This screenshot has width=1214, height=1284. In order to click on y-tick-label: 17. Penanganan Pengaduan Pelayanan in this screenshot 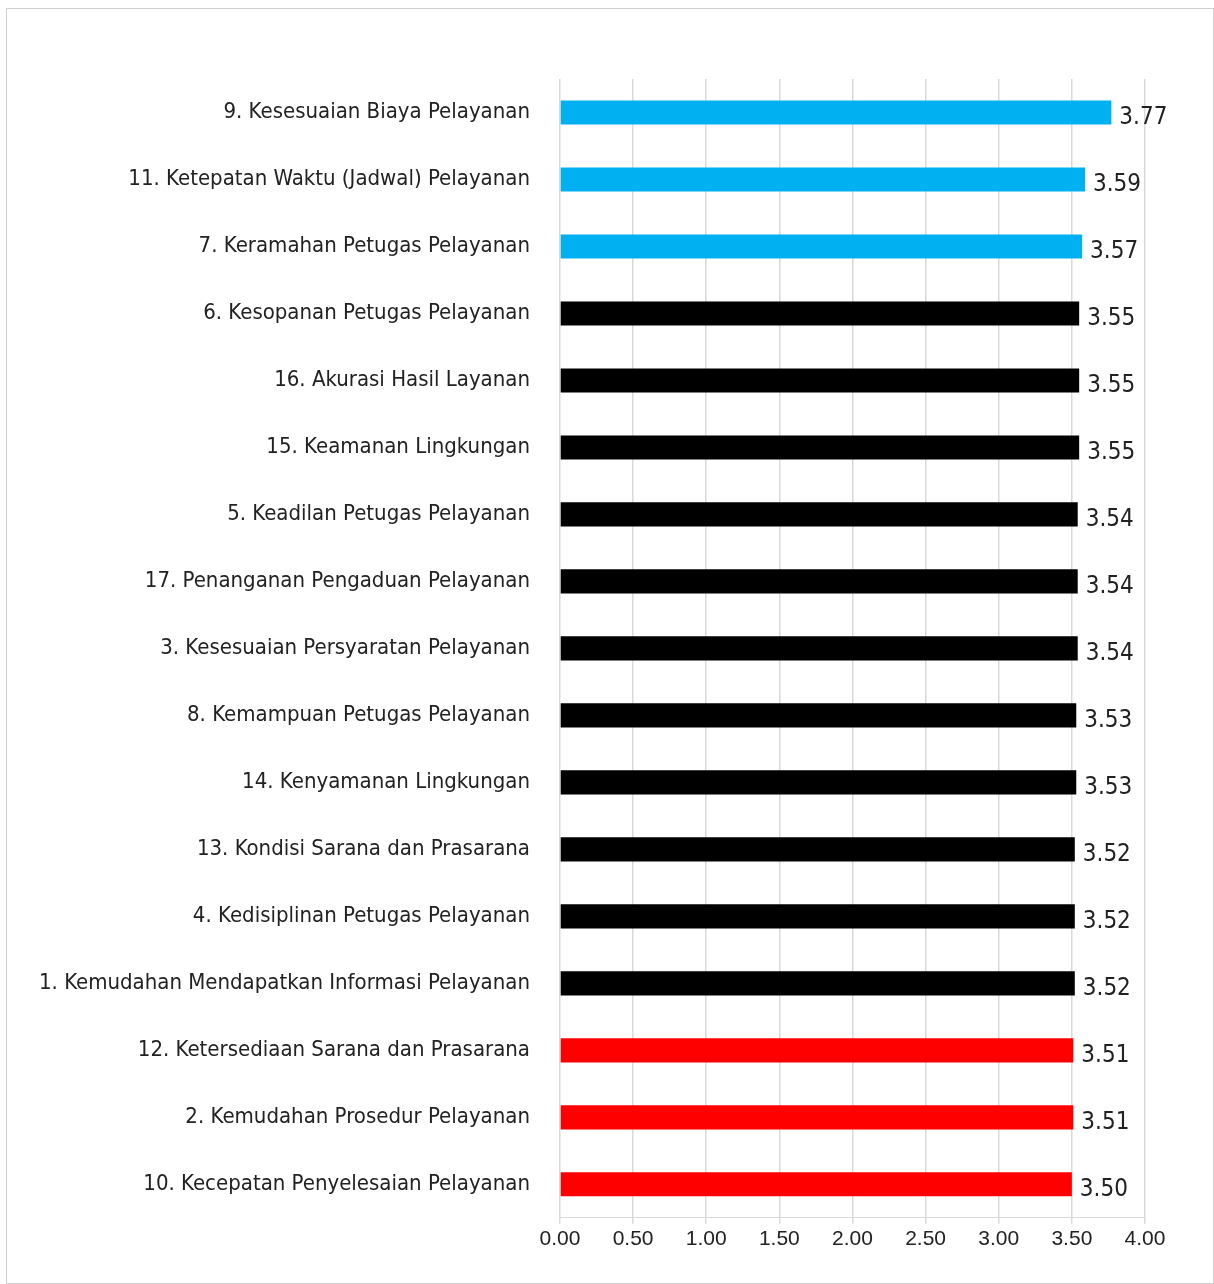, I will do `click(337, 580)`.